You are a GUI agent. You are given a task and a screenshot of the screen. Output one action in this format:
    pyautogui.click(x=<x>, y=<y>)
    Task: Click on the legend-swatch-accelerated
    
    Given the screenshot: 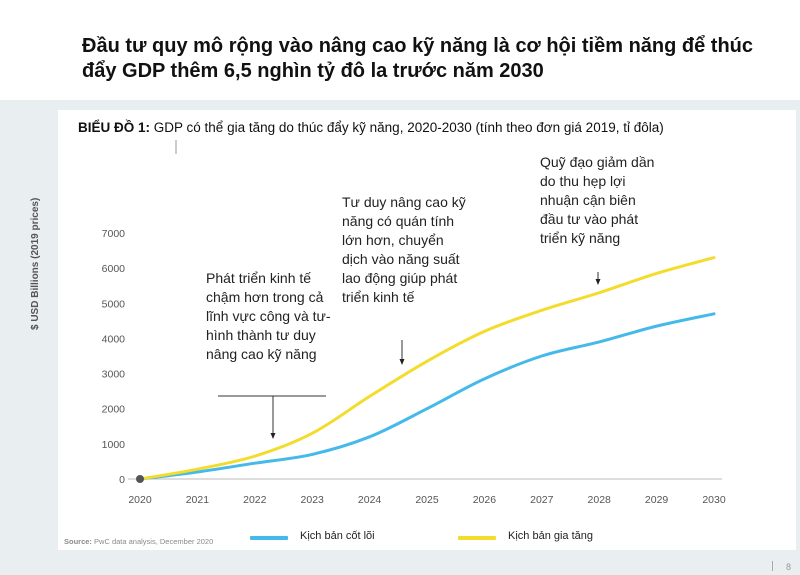 What is the action you would take?
    pyautogui.click(x=477, y=538)
    